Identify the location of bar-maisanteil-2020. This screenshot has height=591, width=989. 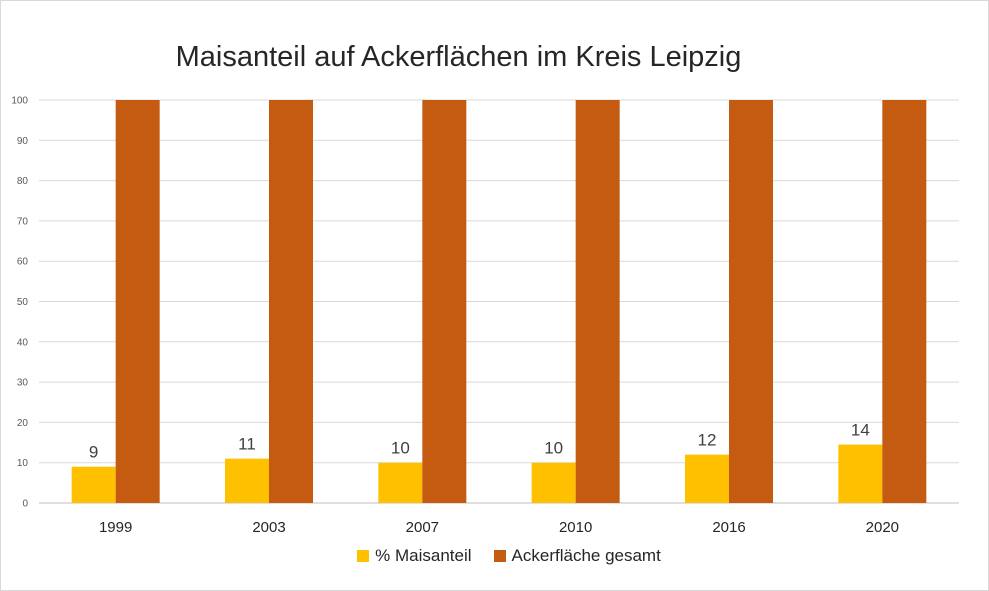
(860, 473).